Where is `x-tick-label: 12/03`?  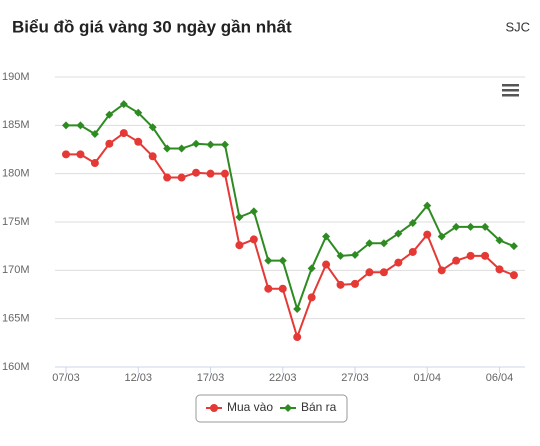
x-tick-label: 12/03 is located at coordinates (138, 378).